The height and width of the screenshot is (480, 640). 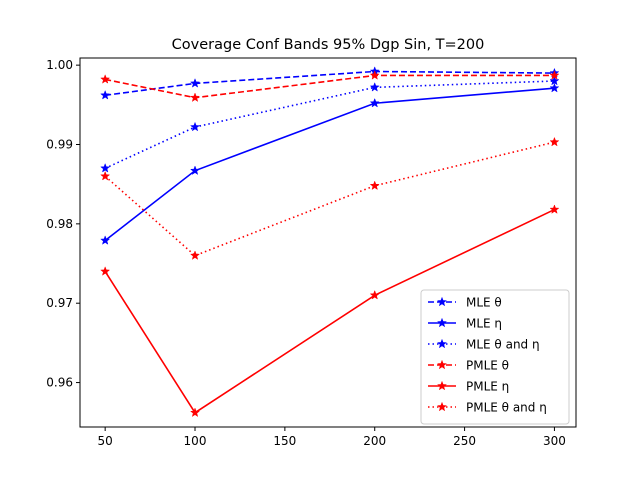 What do you see at coordinates (105, 441) in the screenshot?
I see `x-tick-label: 50` at bounding box center [105, 441].